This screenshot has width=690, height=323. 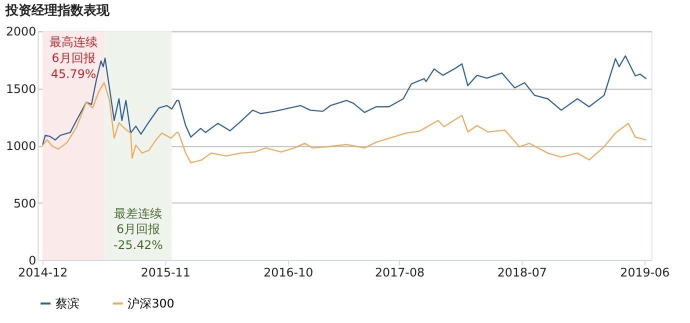 I want to click on legend-label: 沪深300, so click(x=151, y=303).